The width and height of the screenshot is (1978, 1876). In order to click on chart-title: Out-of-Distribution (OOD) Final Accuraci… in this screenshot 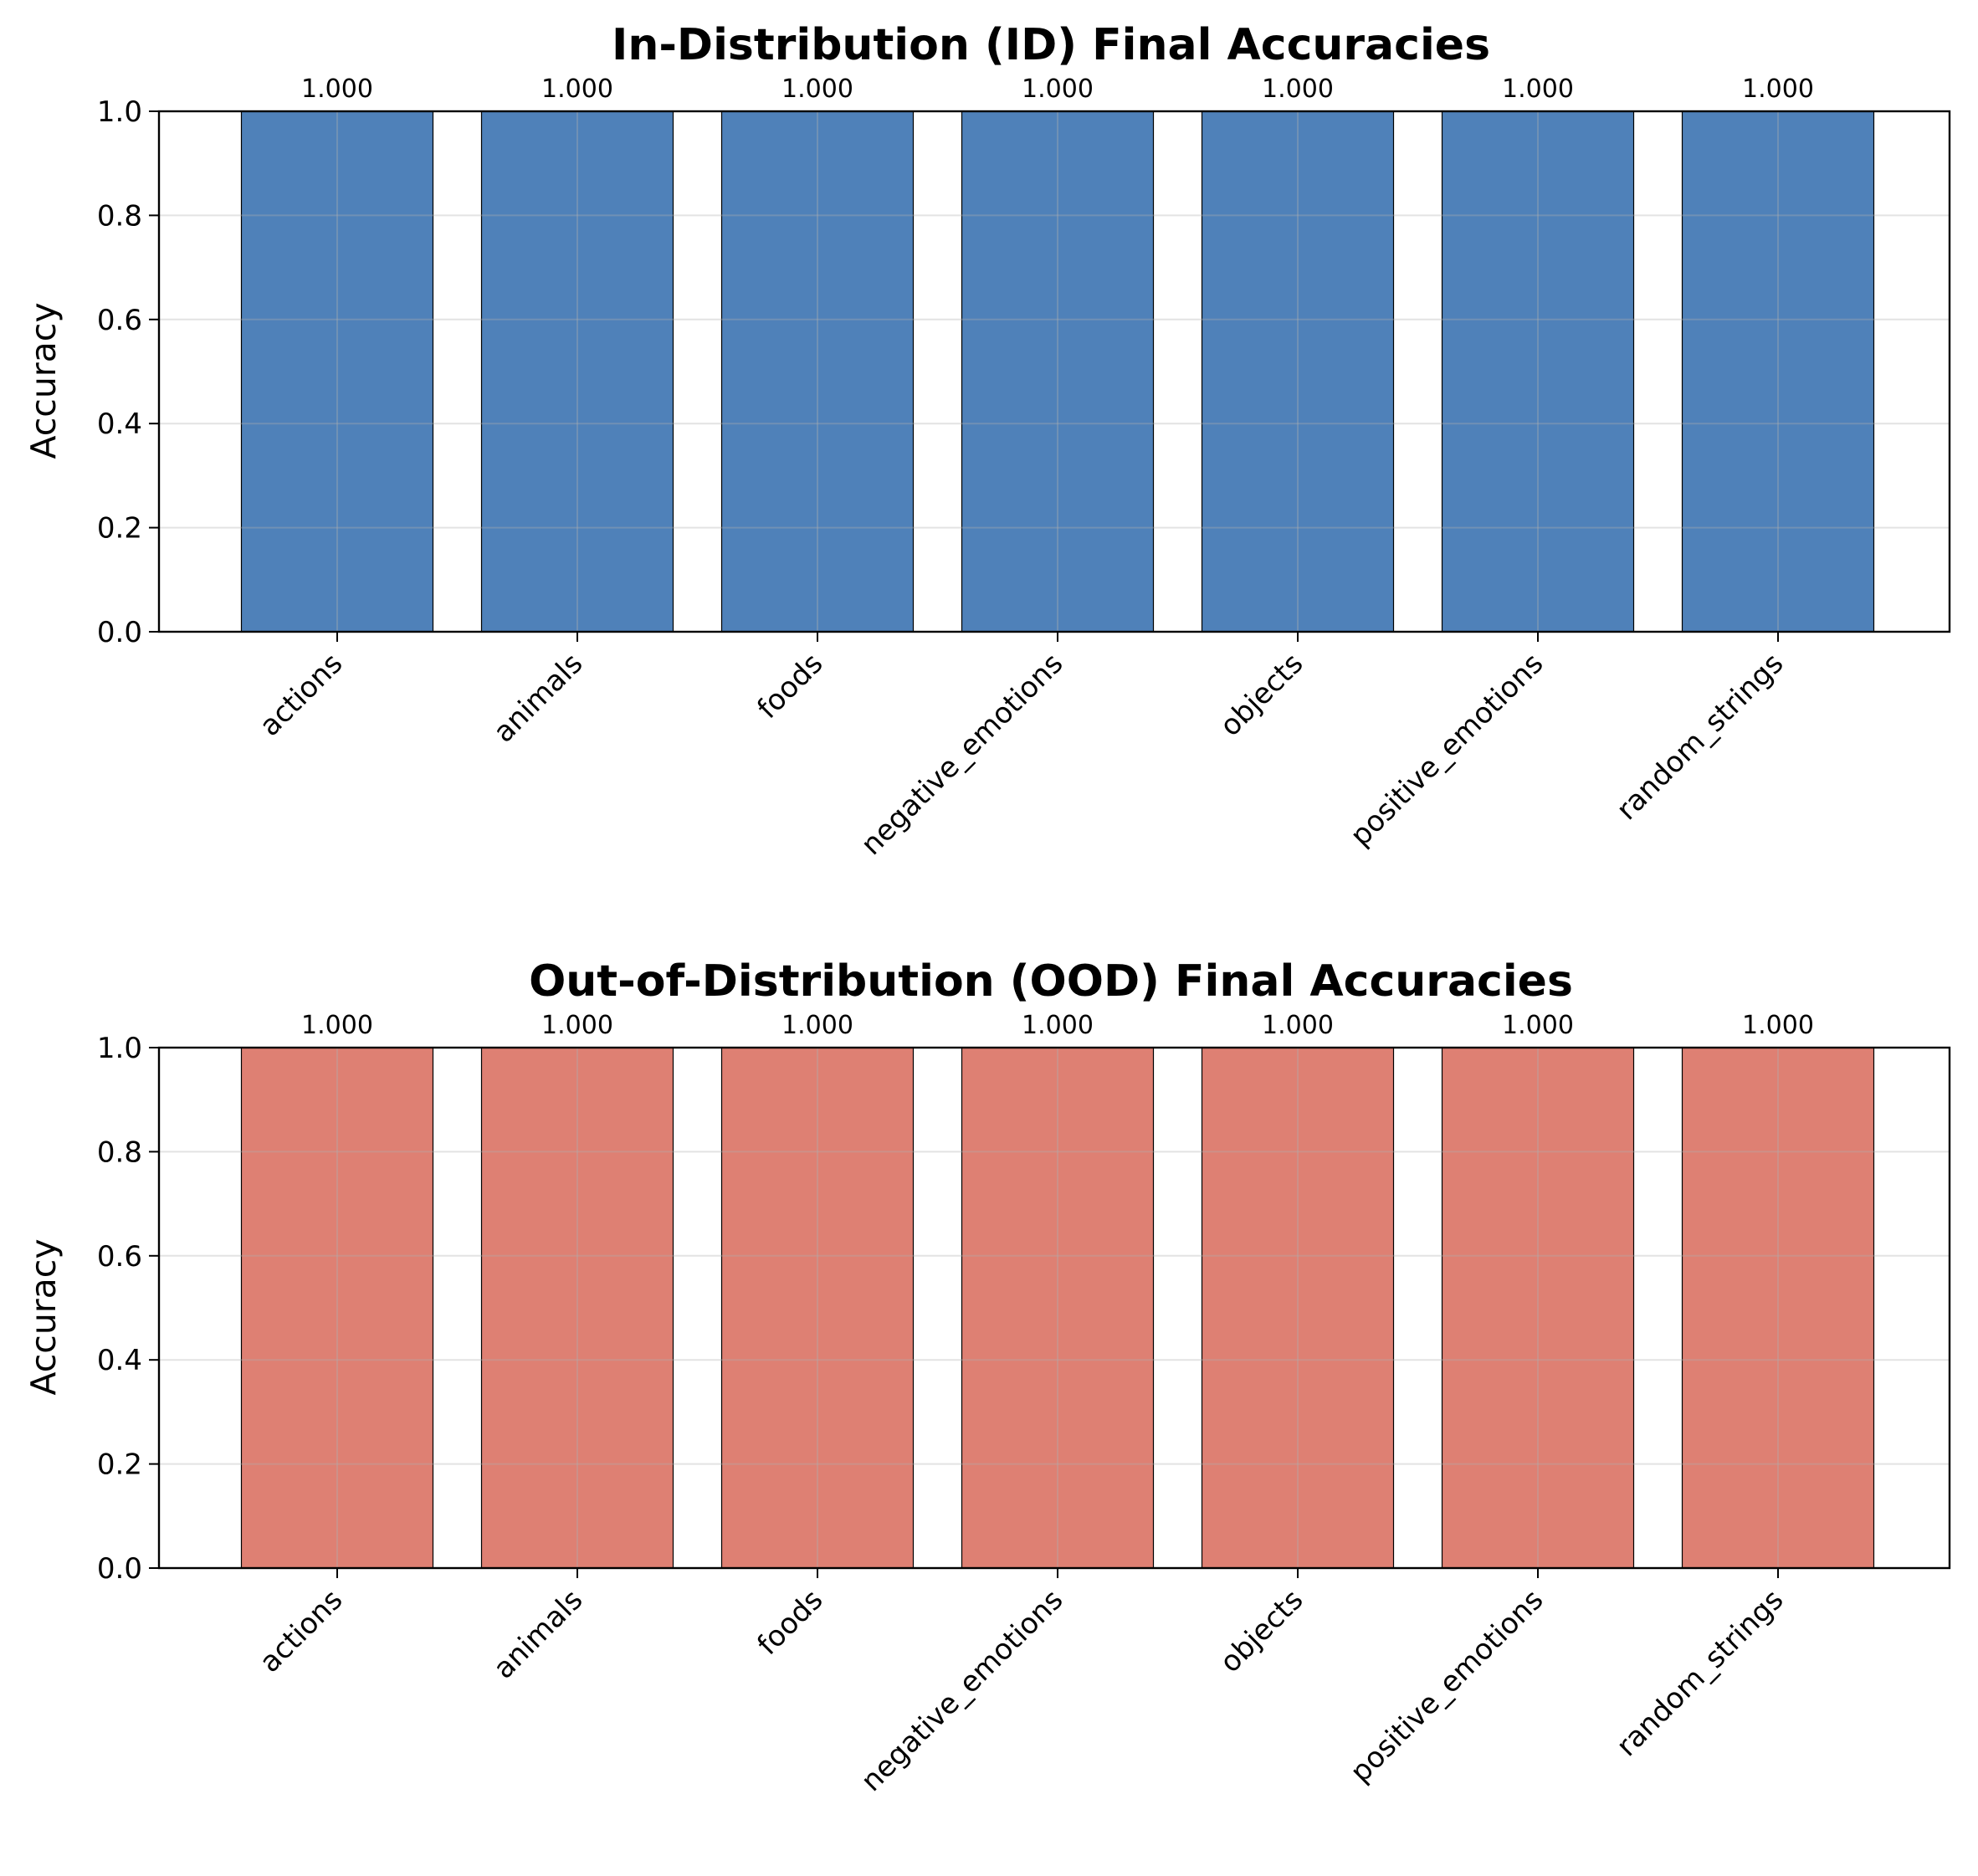, I will do `click(1051, 981)`.